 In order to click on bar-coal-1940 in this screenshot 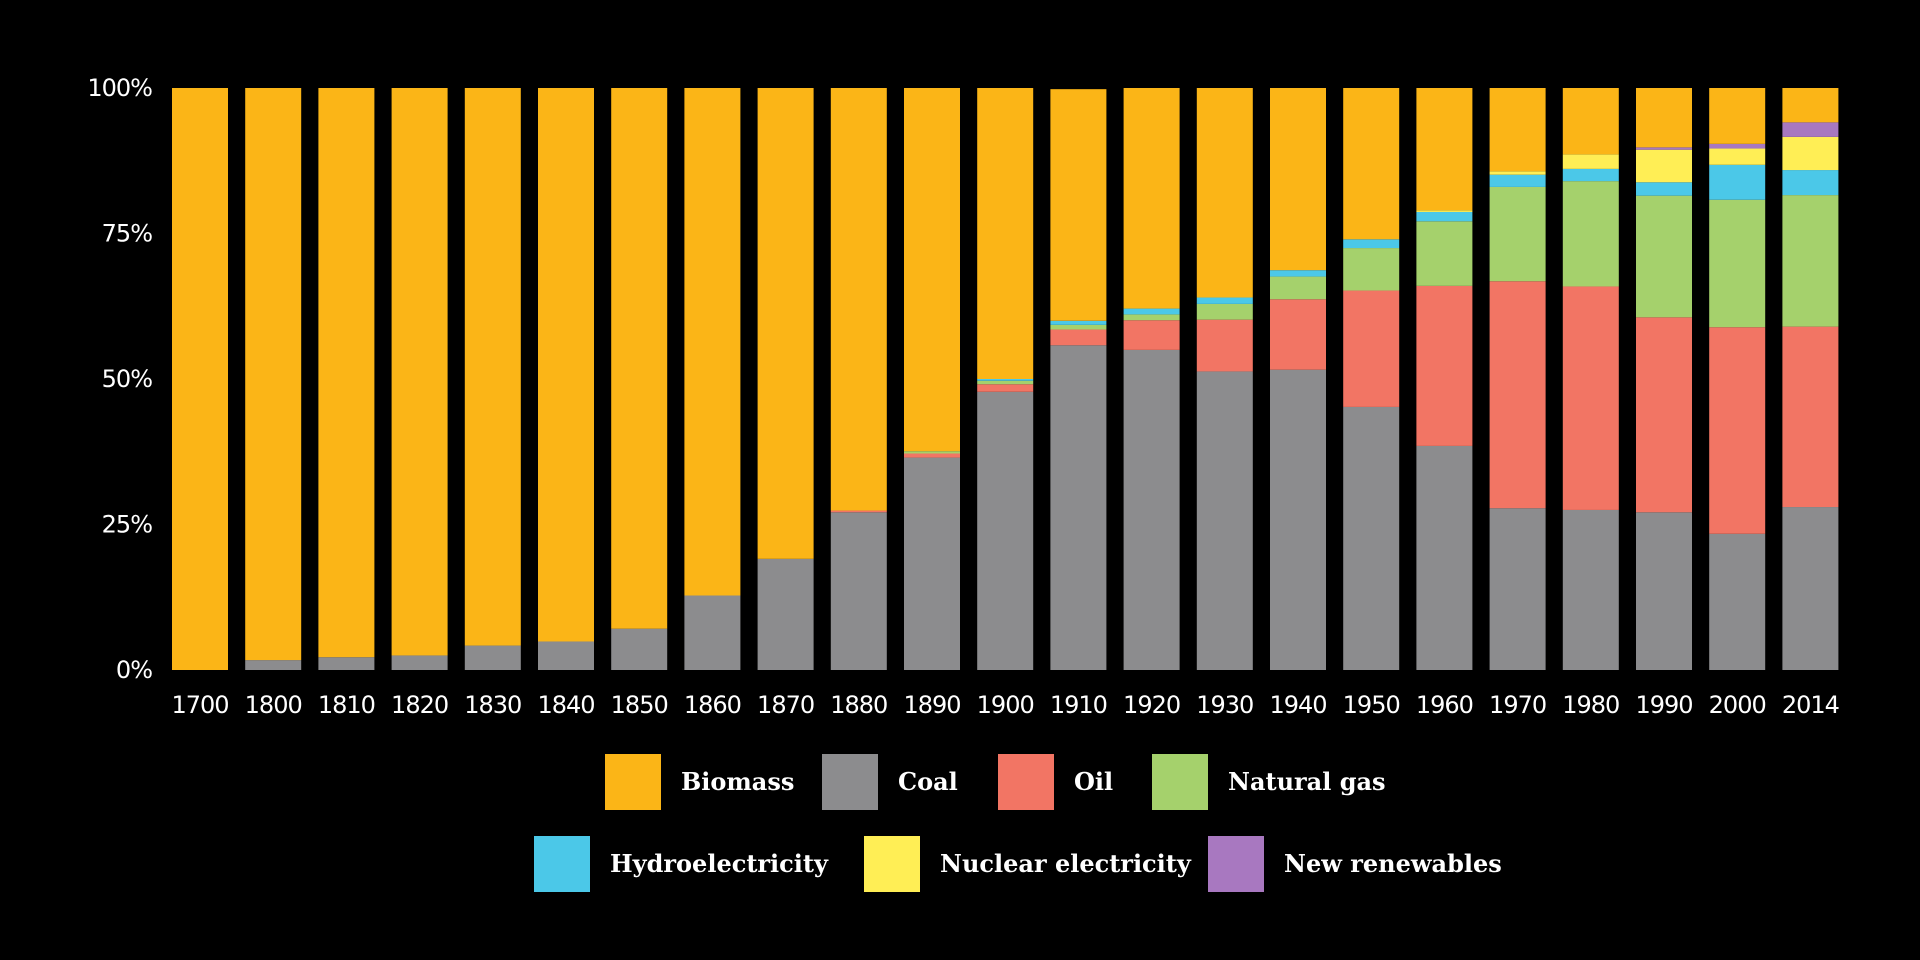, I will do `click(1298, 519)`.